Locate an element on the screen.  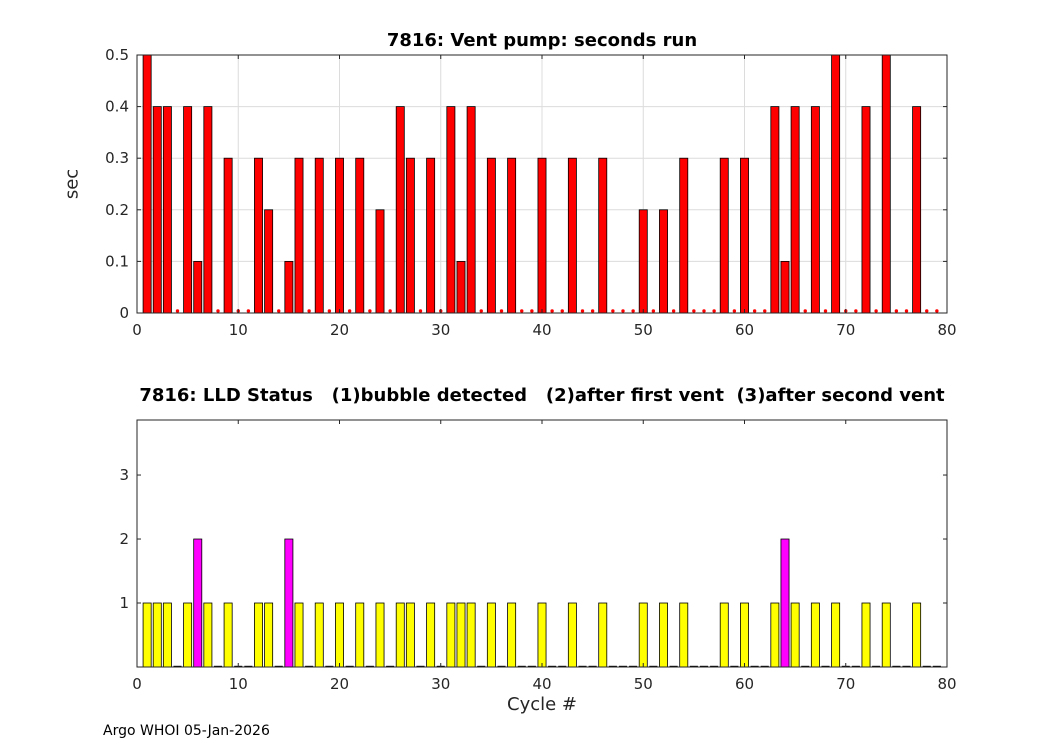
y-tick-label: 3 is located at coordinates (124, 475).